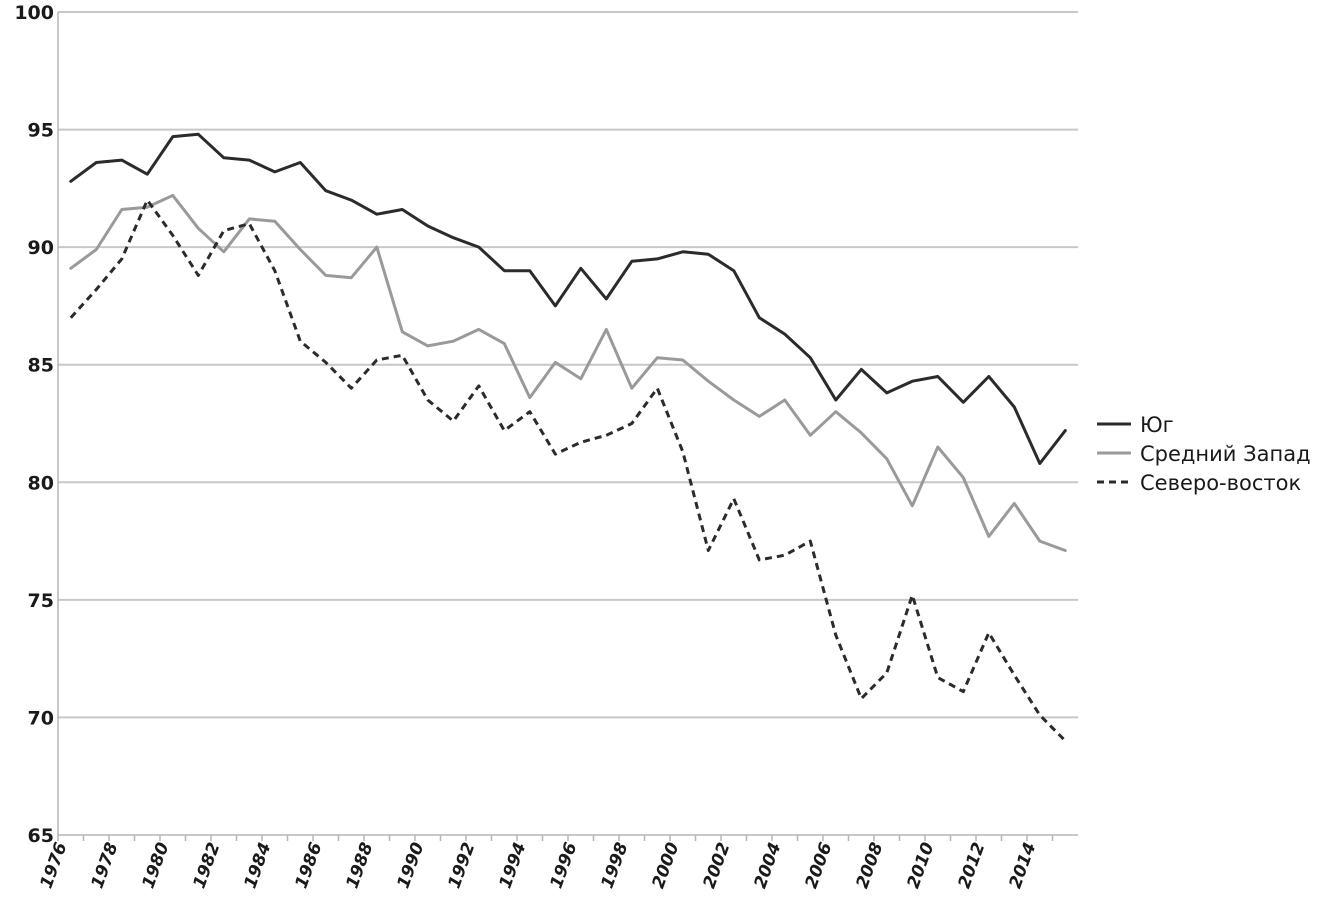  What do you see at coordinates (41, 248) in the screenshot?
I see `y-tick-label-90: 90` at bounding box center [41, 248].